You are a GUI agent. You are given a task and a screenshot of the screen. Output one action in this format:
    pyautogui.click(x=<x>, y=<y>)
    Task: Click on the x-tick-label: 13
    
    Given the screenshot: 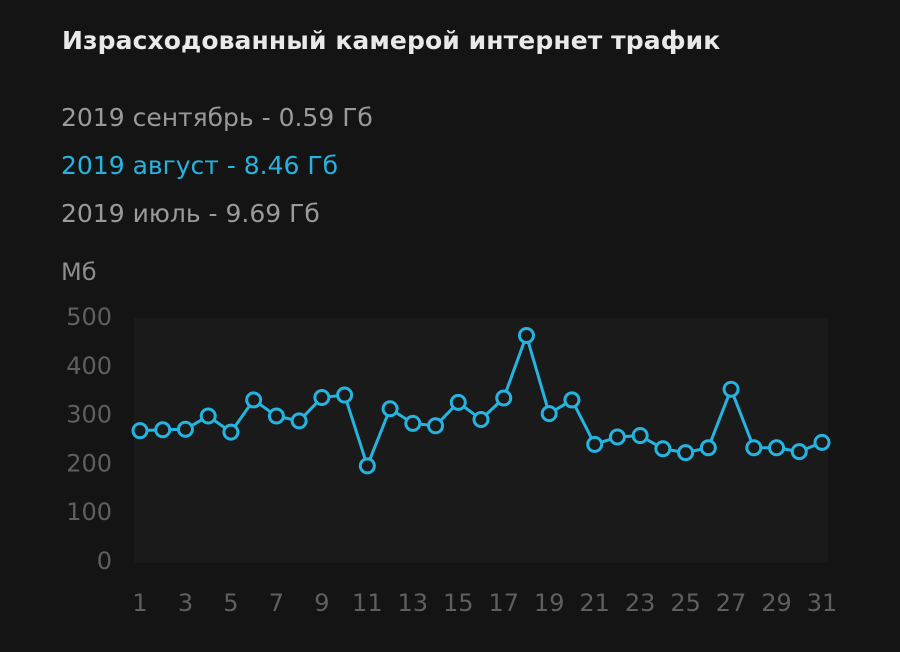 What is the action you would take?
    pyautogui.click(x=413, y=603)
    